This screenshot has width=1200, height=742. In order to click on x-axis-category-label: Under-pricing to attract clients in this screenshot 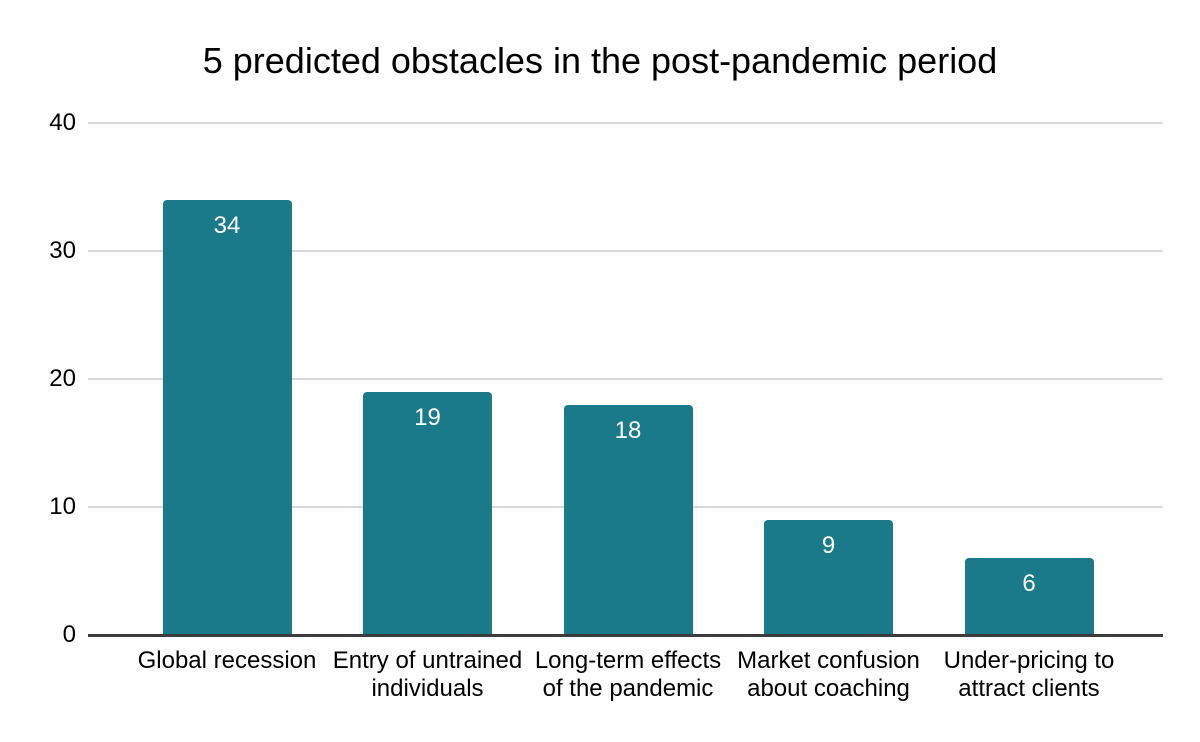, I will do `click(1029, 674)`.